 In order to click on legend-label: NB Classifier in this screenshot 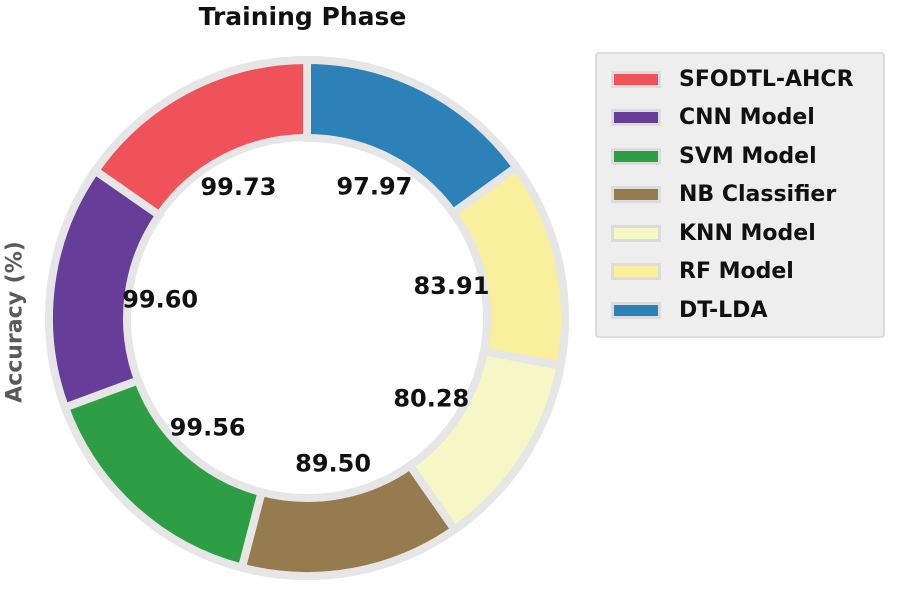, I will do `click(758, 195)`.